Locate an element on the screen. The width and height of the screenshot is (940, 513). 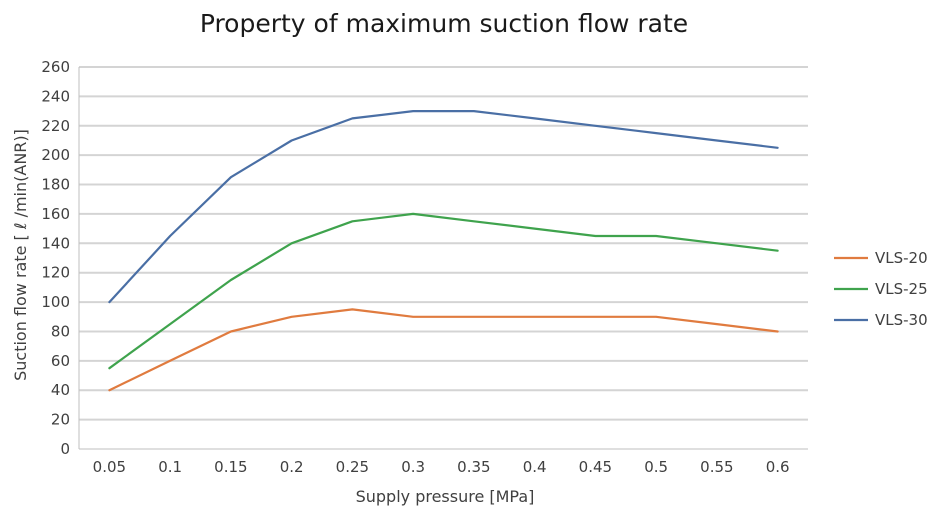
y-tick-label: 140 is located at coordinates (55, 243).